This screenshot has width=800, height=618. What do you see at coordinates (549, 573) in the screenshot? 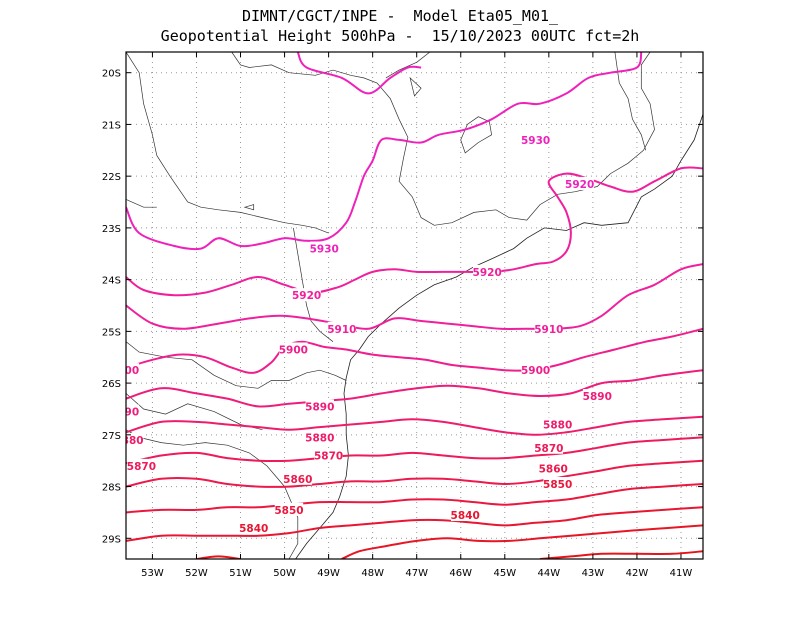
I see `lon-tick-label: 44W` at bounding box center [549, 573].